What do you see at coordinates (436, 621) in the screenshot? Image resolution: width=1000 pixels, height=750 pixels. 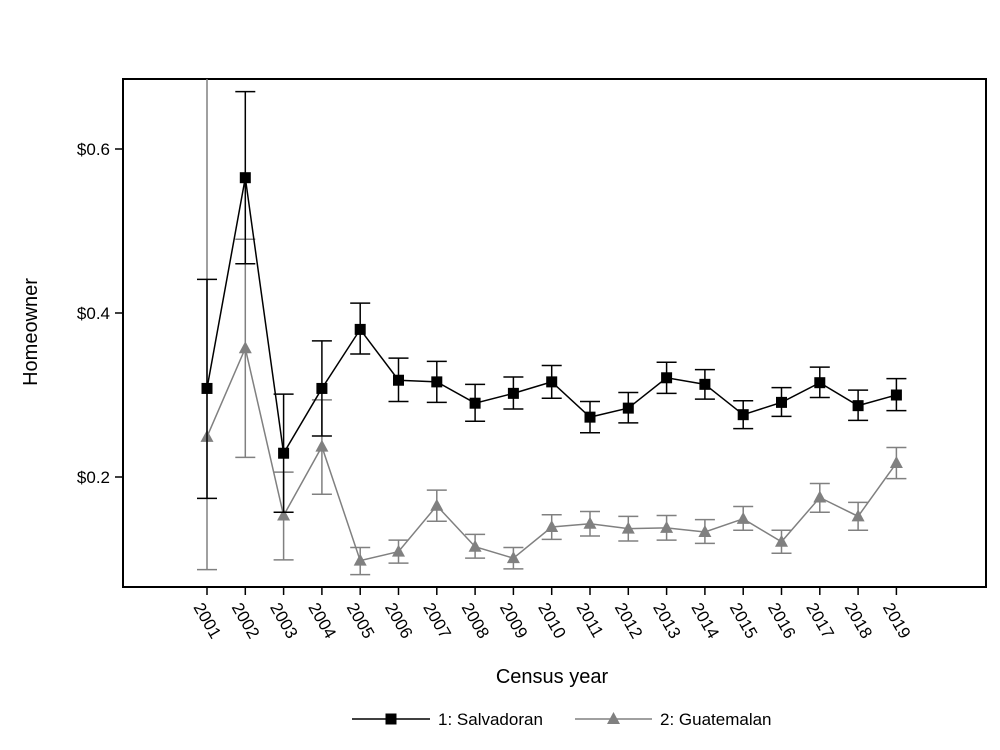 I see `x-tick-label: 2007` at bounding box center [436, 621].